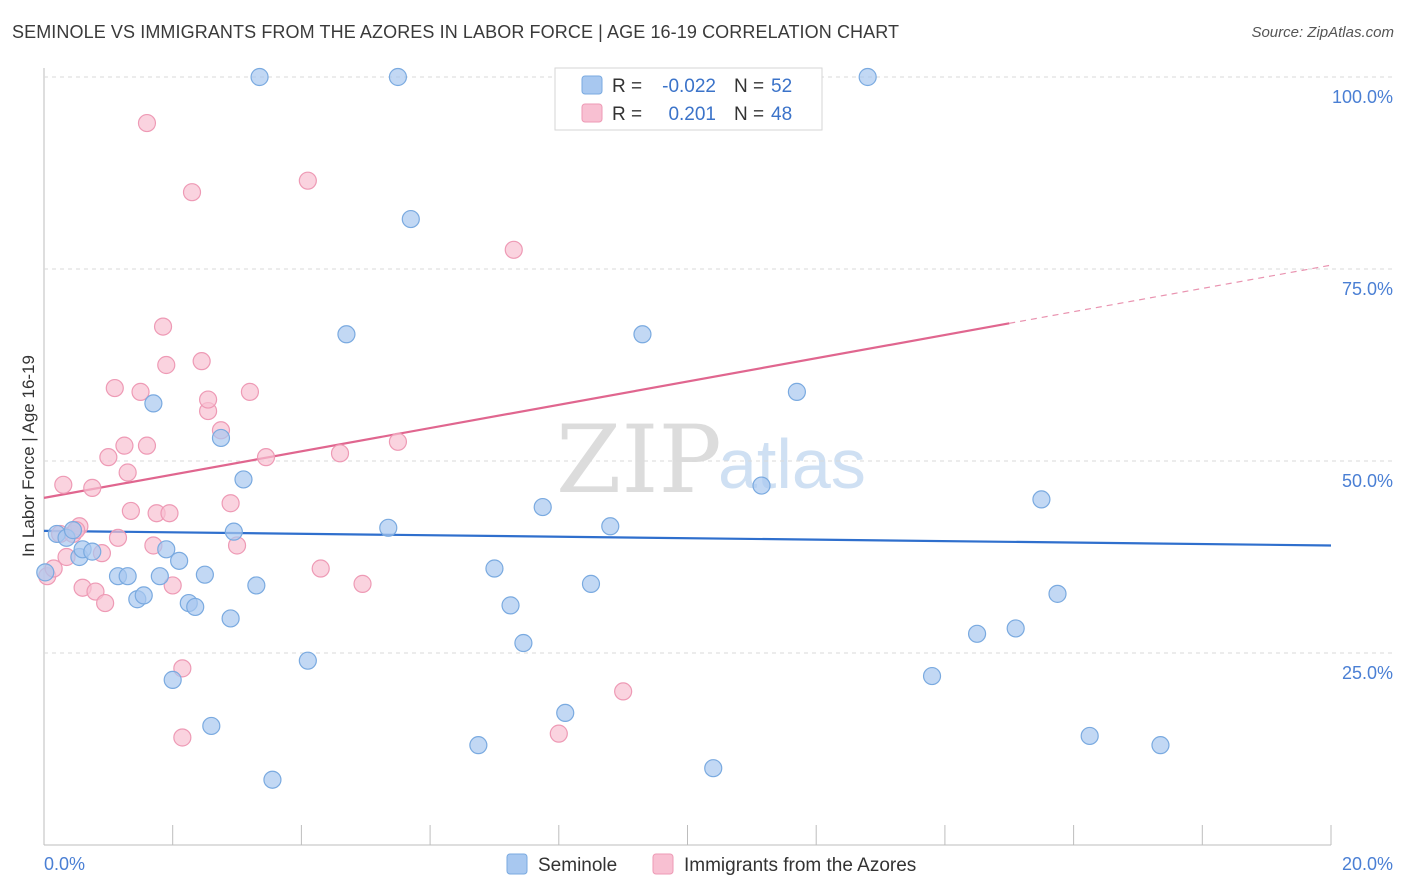  I want to click on stats-legend: R = -0.022 N = 52 R = 0.201 N = 48, so click(688, 99).